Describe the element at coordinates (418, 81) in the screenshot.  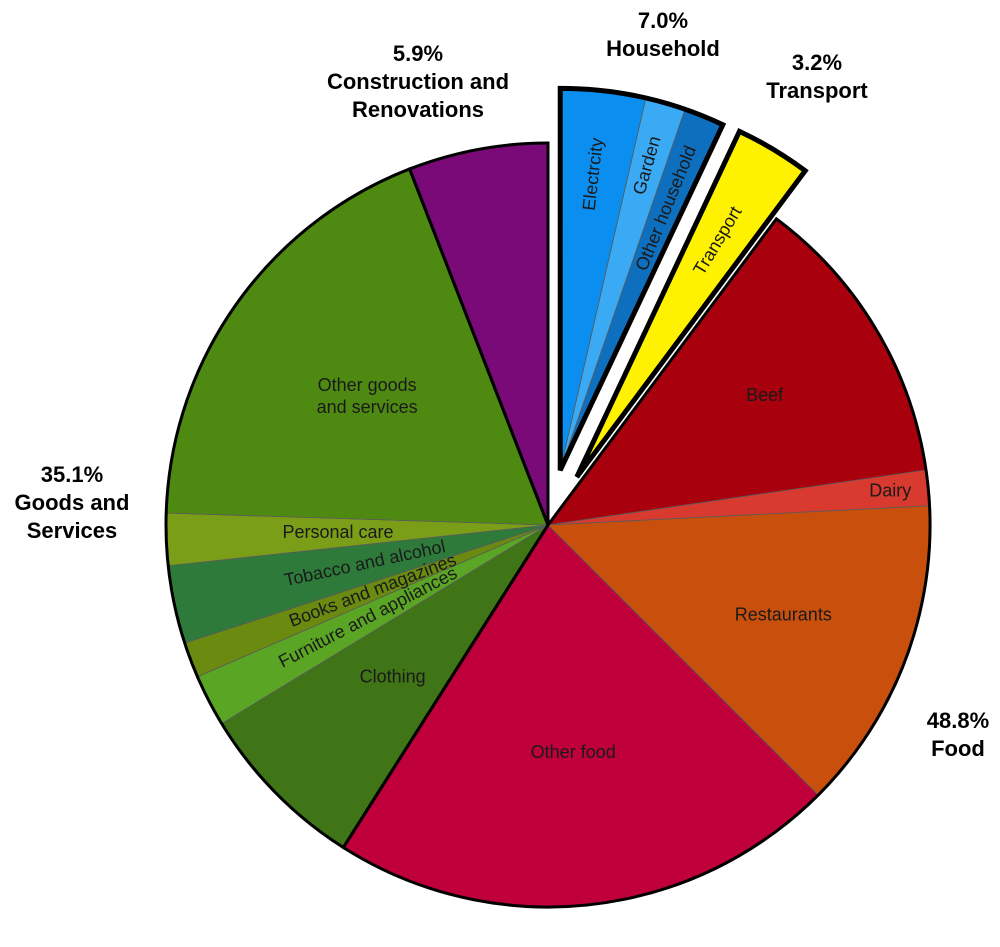
I see `group-label-construction-and-renovations: 5.9% Construction and Renovations` at that location.